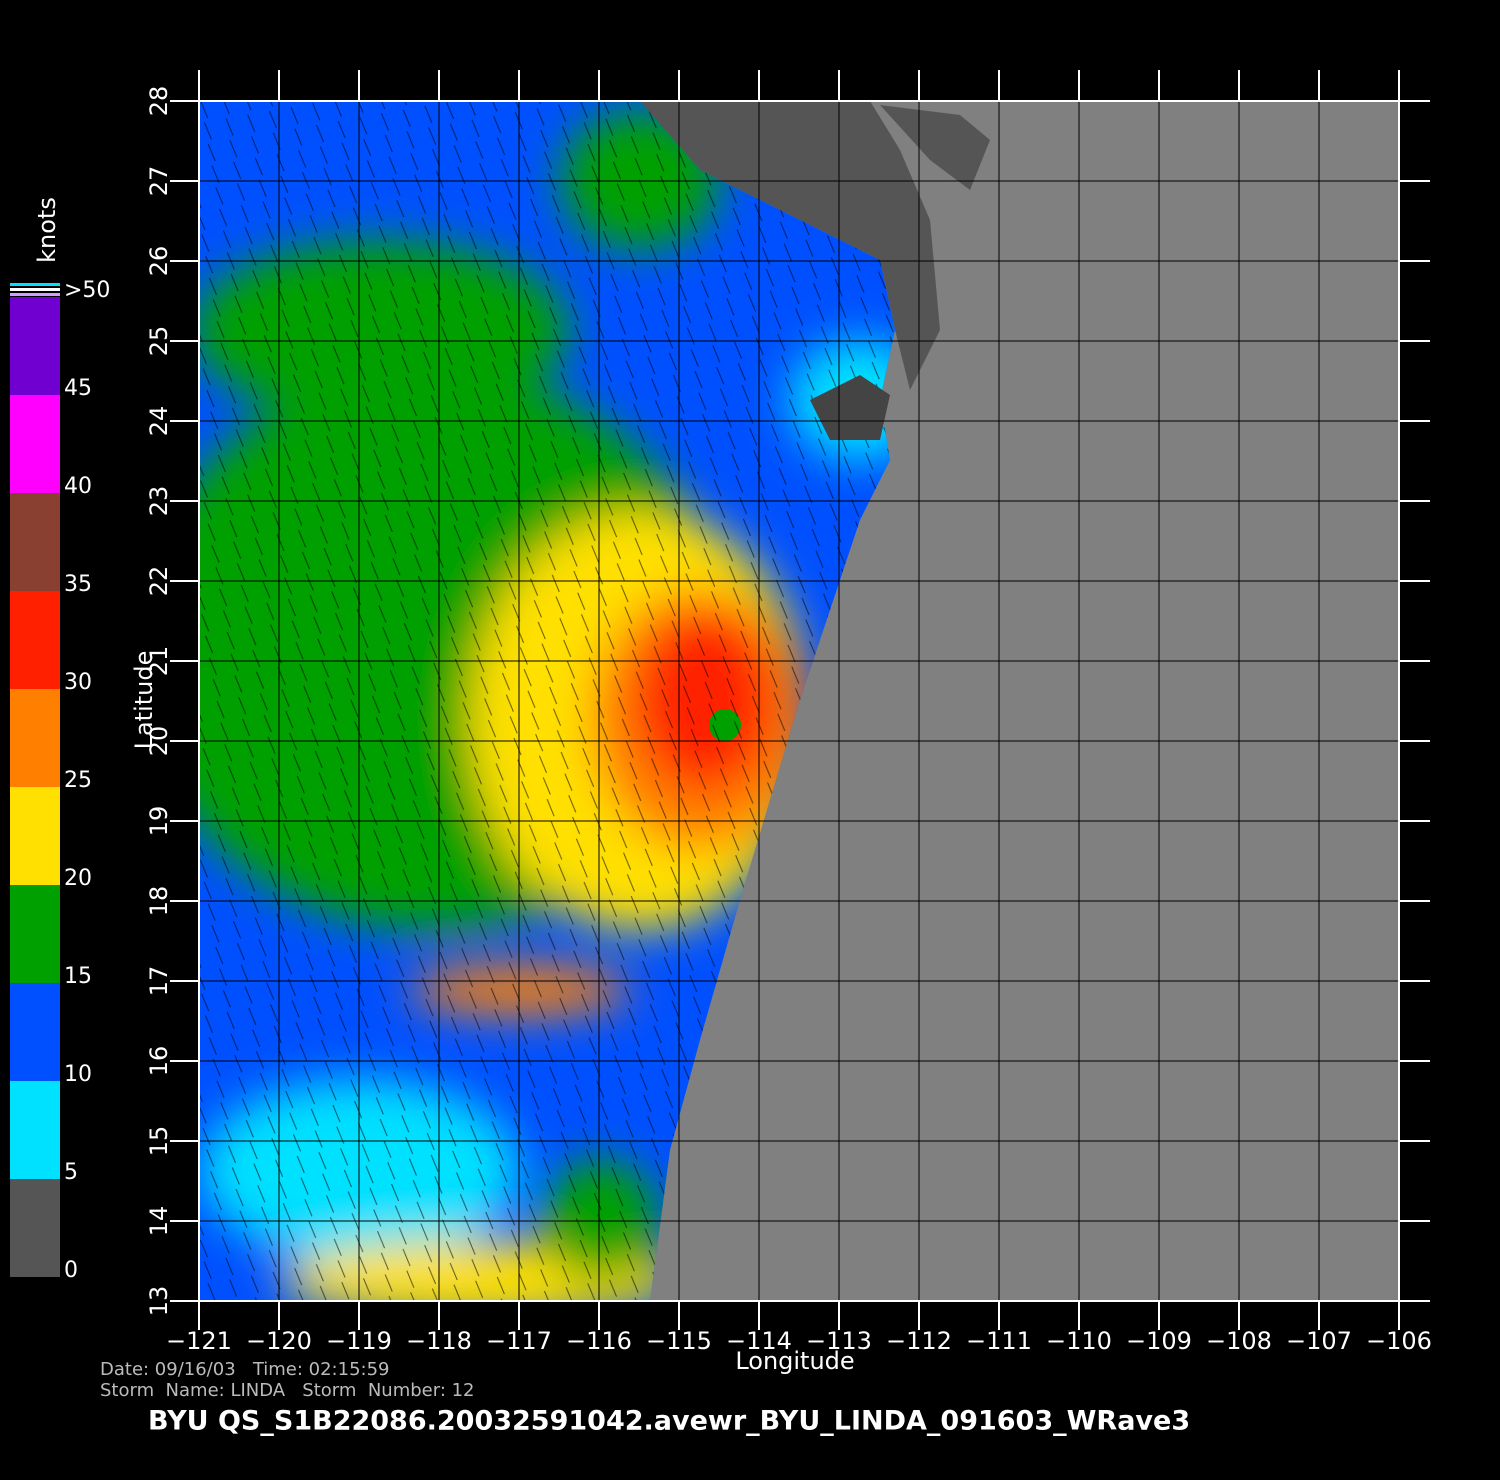  What do you see at coordinates (159, 1221) in the screenshot?
I see `y-tick-label: 14` at bounding box center [159, 1221].